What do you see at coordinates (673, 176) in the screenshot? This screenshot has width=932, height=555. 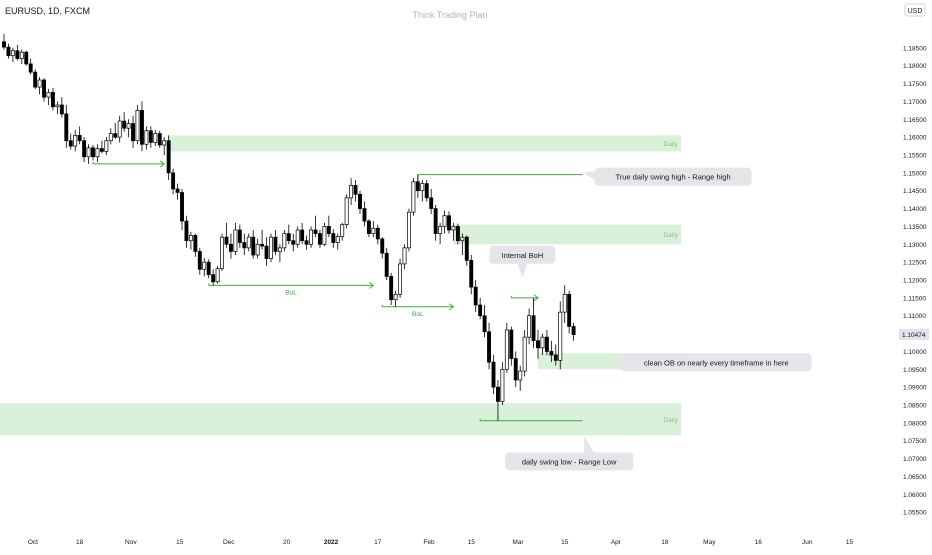 I see `callout-range-high-box` at bounding box center [673, 176].